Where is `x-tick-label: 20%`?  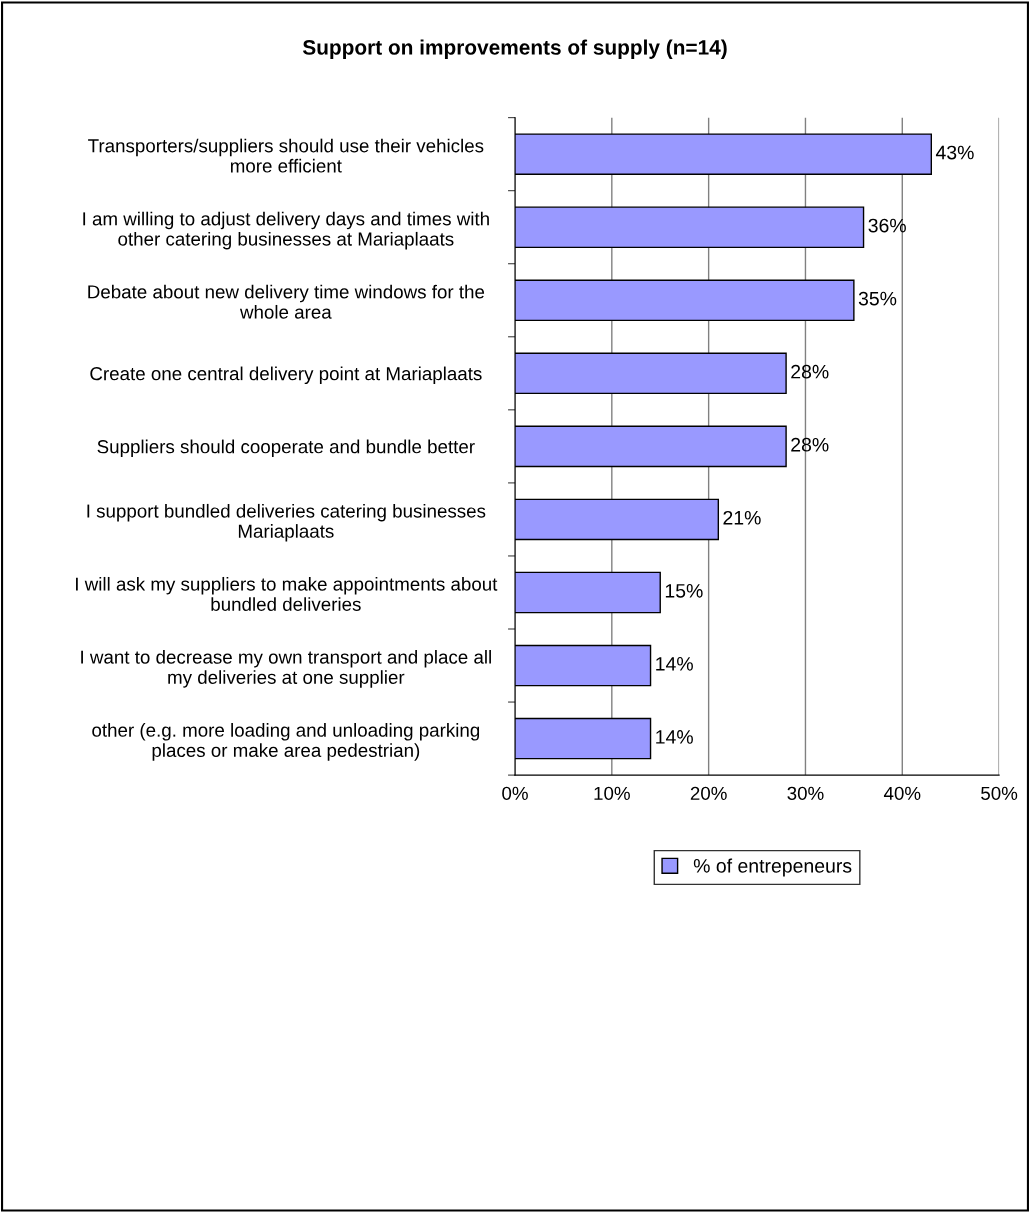
x-tick-label: 20% is located at coordinates (708, 793).